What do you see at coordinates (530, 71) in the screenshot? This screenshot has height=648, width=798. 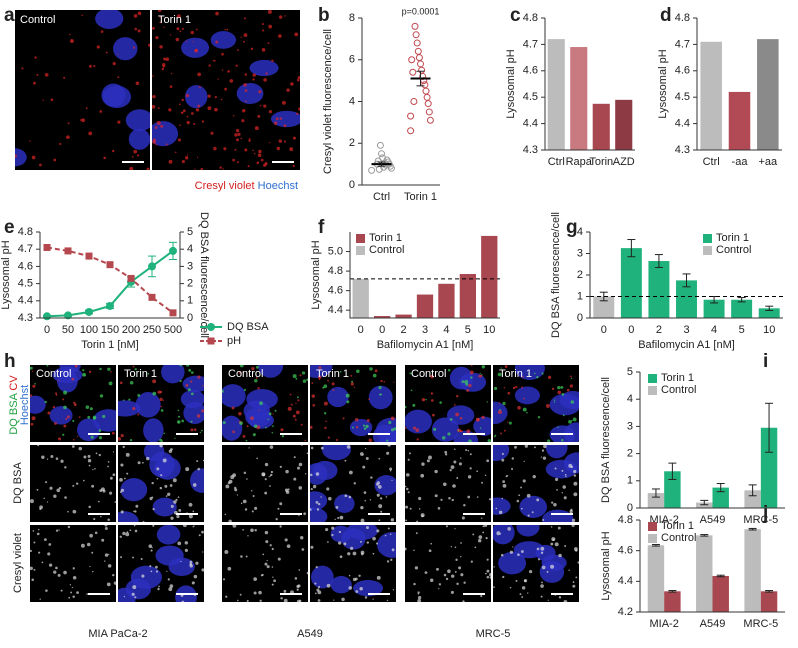 I see `y-tick-label: 4.6` at bounding box center [530, 71].